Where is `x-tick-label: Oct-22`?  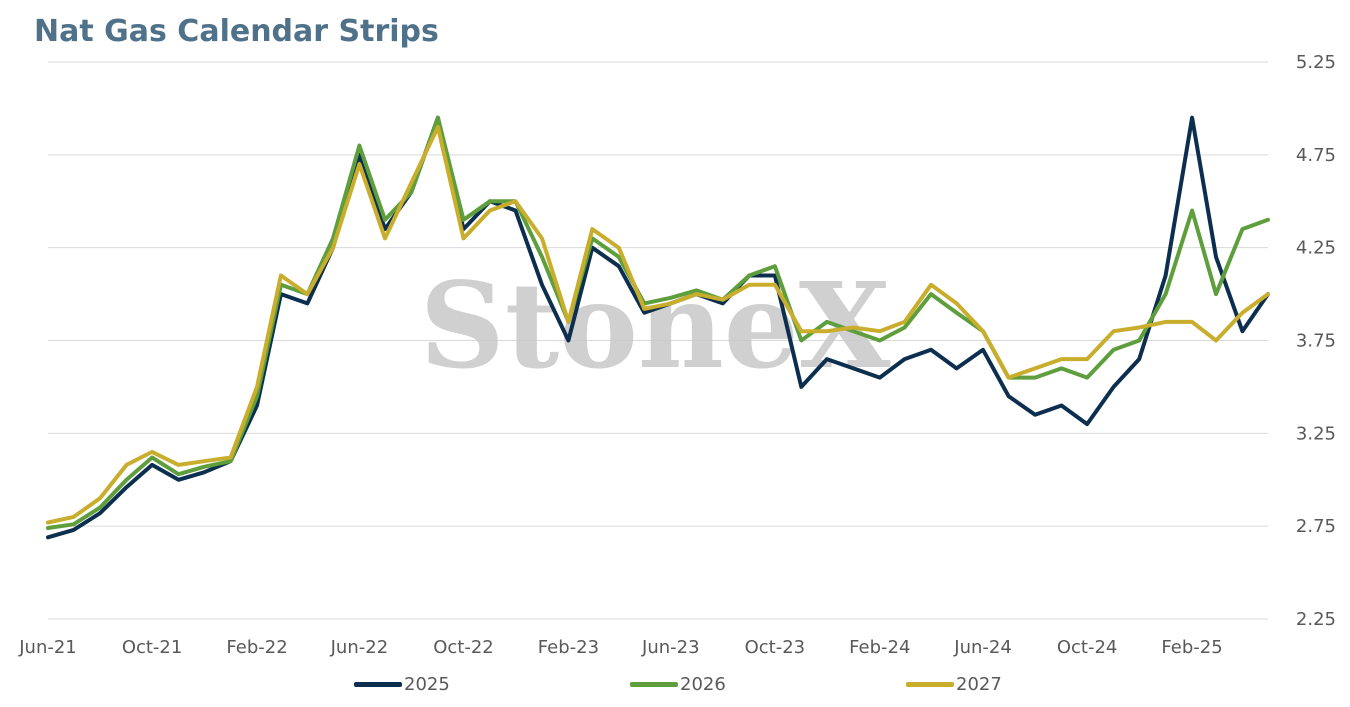 x-tick-label: Oct-22 is located at coordinates (463, 647).